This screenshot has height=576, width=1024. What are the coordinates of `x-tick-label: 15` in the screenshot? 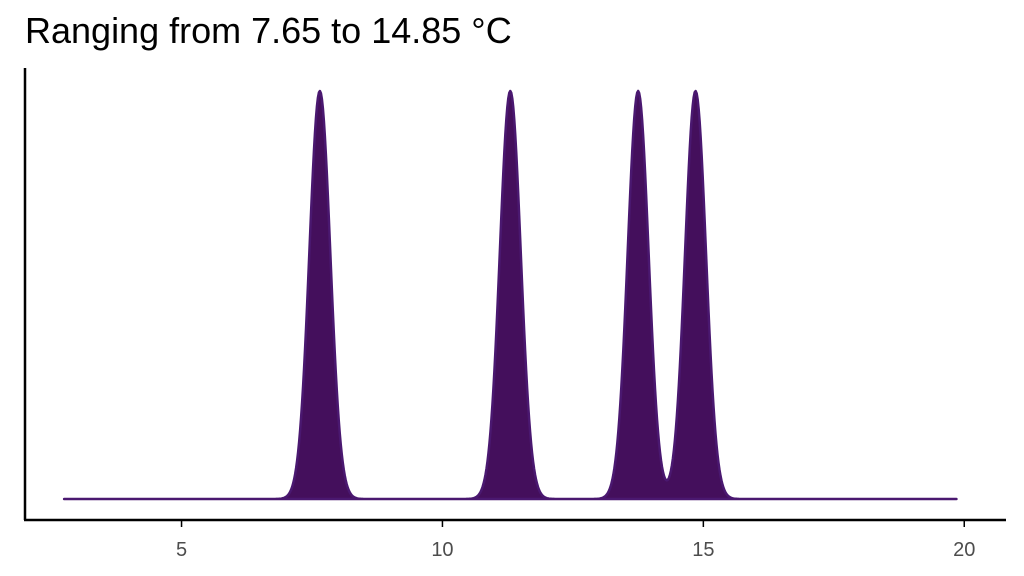 It's located at (703, 550).